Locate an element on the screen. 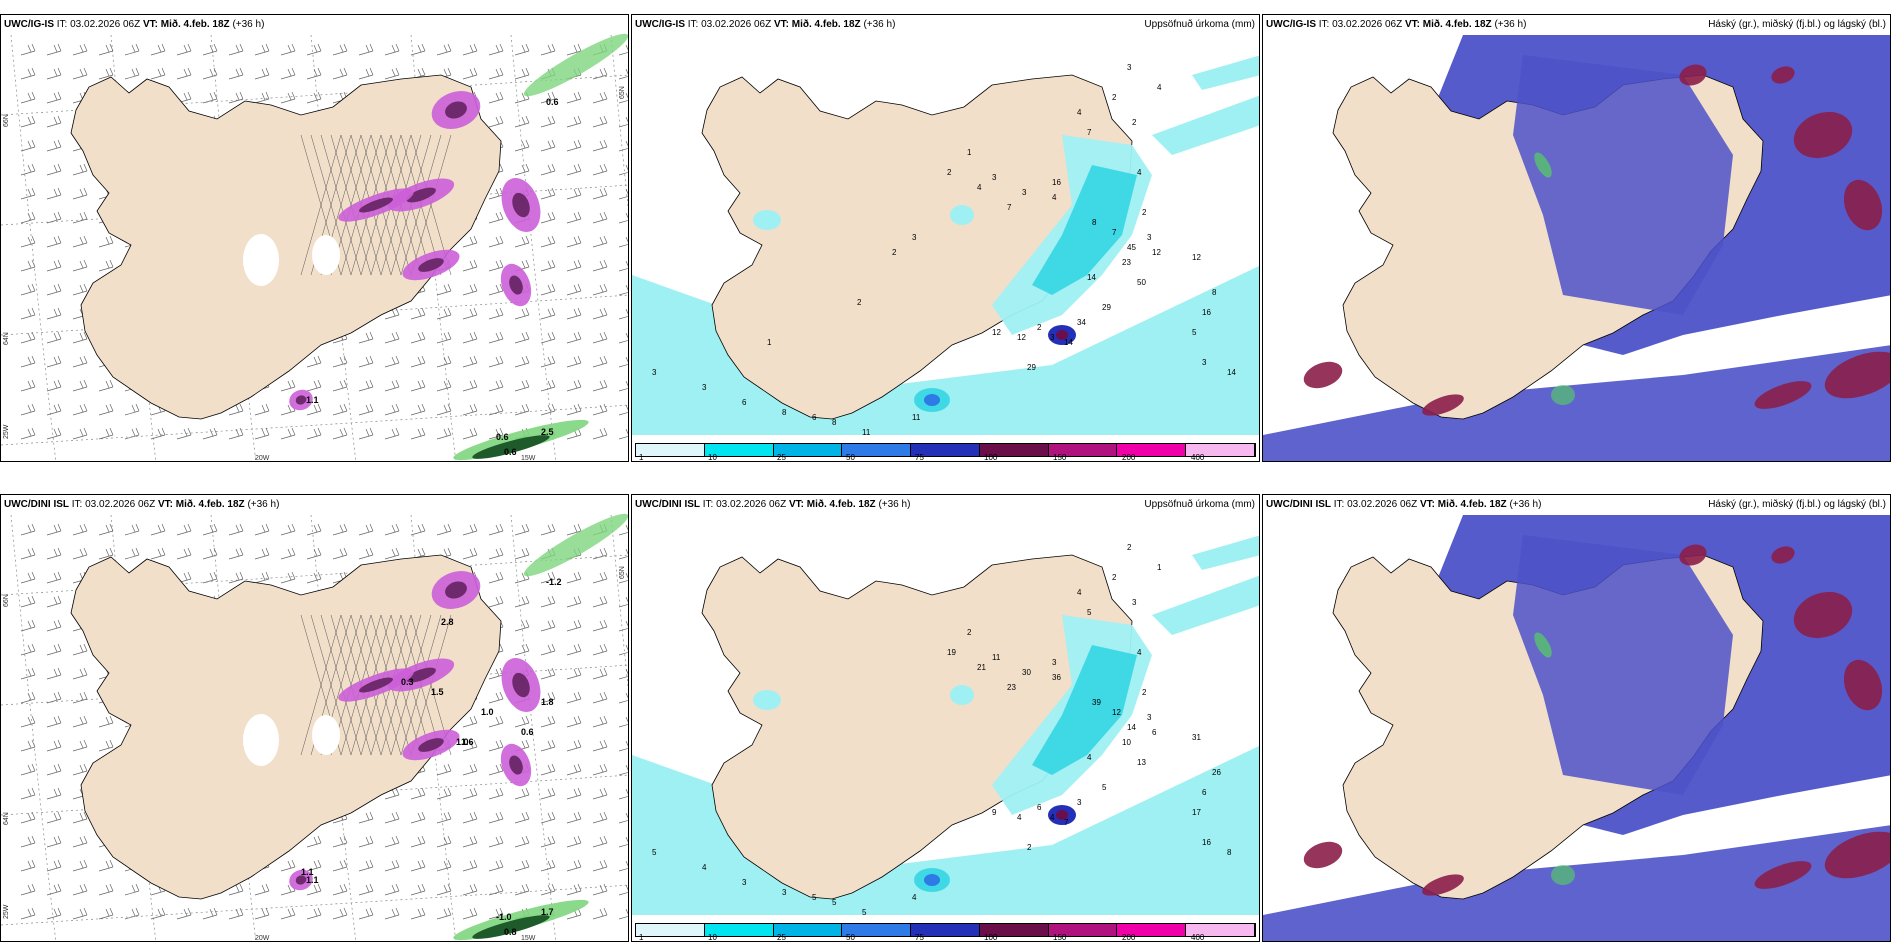 The image size is (1900, 950). precip-value-label: 6 is located at coordinates (814, 417).